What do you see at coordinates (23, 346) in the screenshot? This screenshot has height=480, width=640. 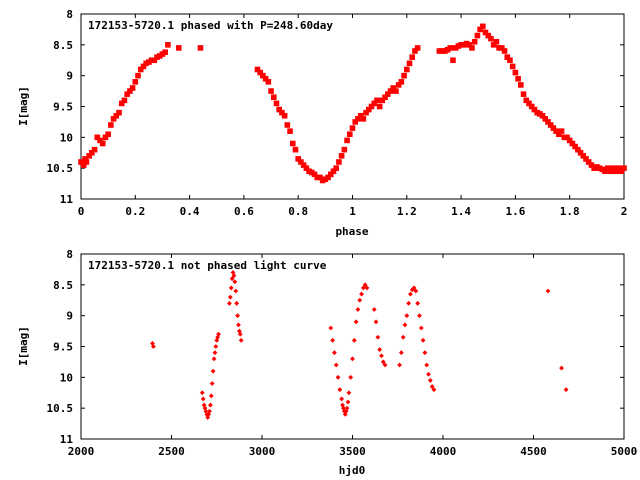 I see `y-axis-label: I[mag]` at bounding box center [23, 346].